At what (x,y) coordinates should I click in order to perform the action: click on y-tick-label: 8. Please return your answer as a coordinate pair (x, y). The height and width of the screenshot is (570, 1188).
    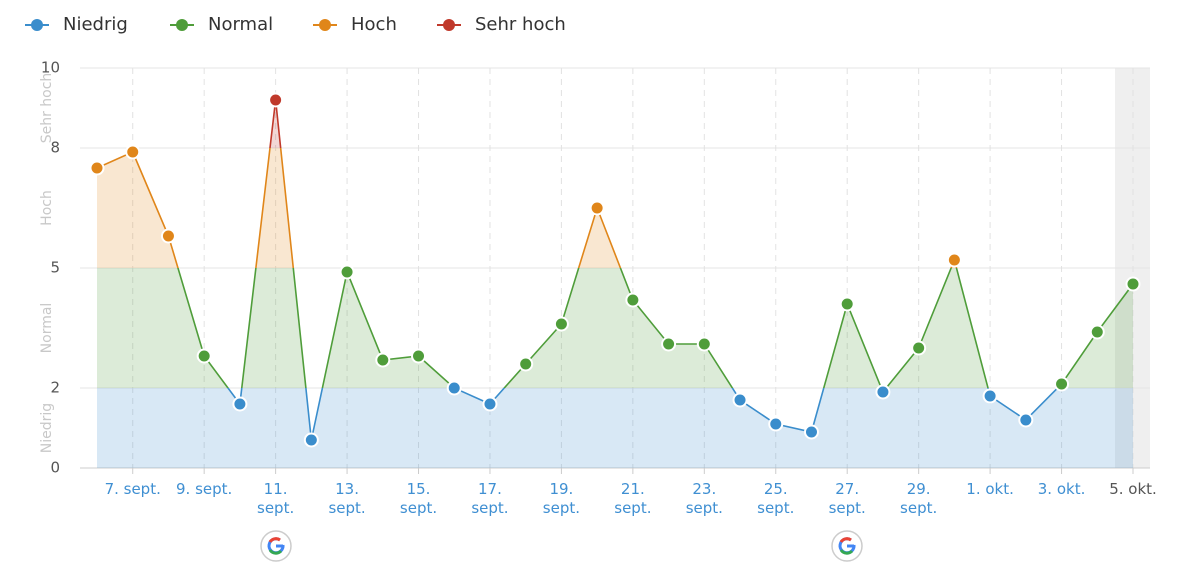
    Looking at the image, I should click on (55, 148).